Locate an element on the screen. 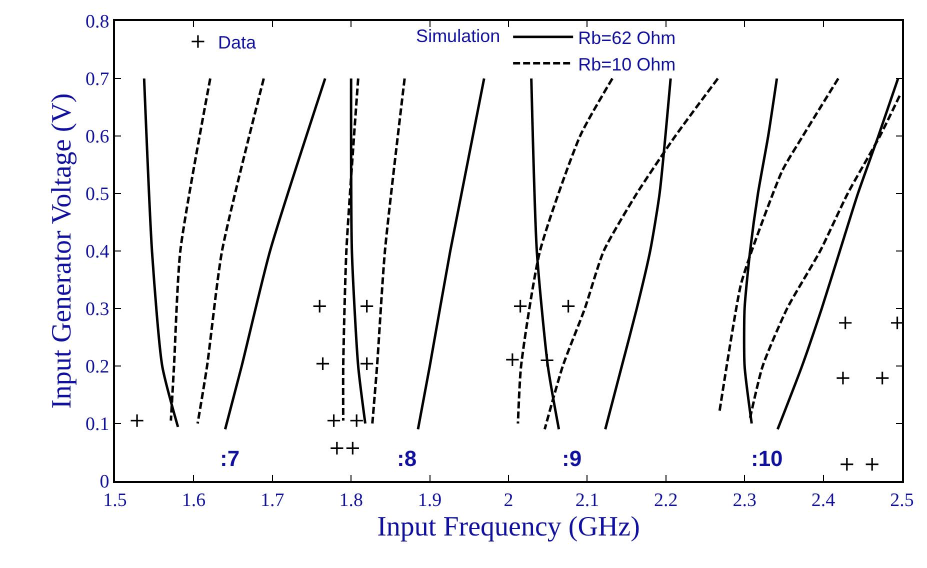 This screenshot has height=568, width=927. y-tick-label: 0.5 is located at coordinates (97, 195).